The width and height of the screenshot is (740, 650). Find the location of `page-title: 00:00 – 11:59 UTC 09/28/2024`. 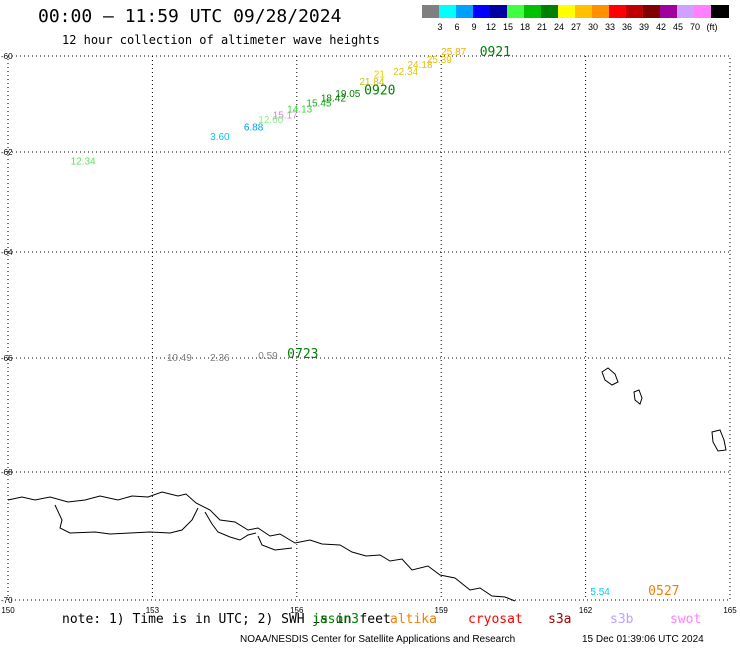

page-title: 00:00 – 11:59 UTC 09/28/2024 is located at coordinates (190, 16).